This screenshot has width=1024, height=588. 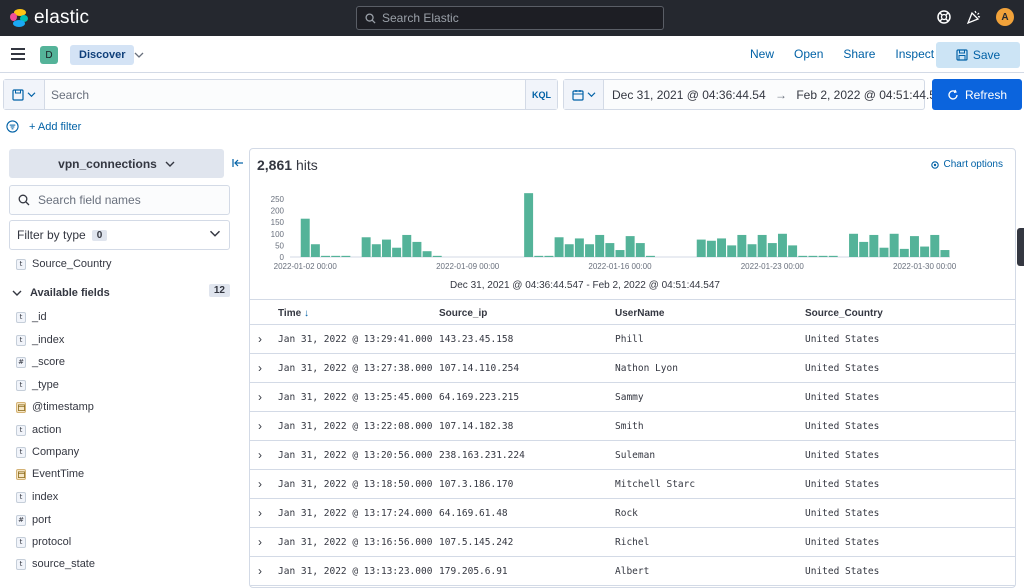 What do you see at coordinates (18, 54) in the screenshot?
I see `menu-icon` at bounding box center [18, 54].